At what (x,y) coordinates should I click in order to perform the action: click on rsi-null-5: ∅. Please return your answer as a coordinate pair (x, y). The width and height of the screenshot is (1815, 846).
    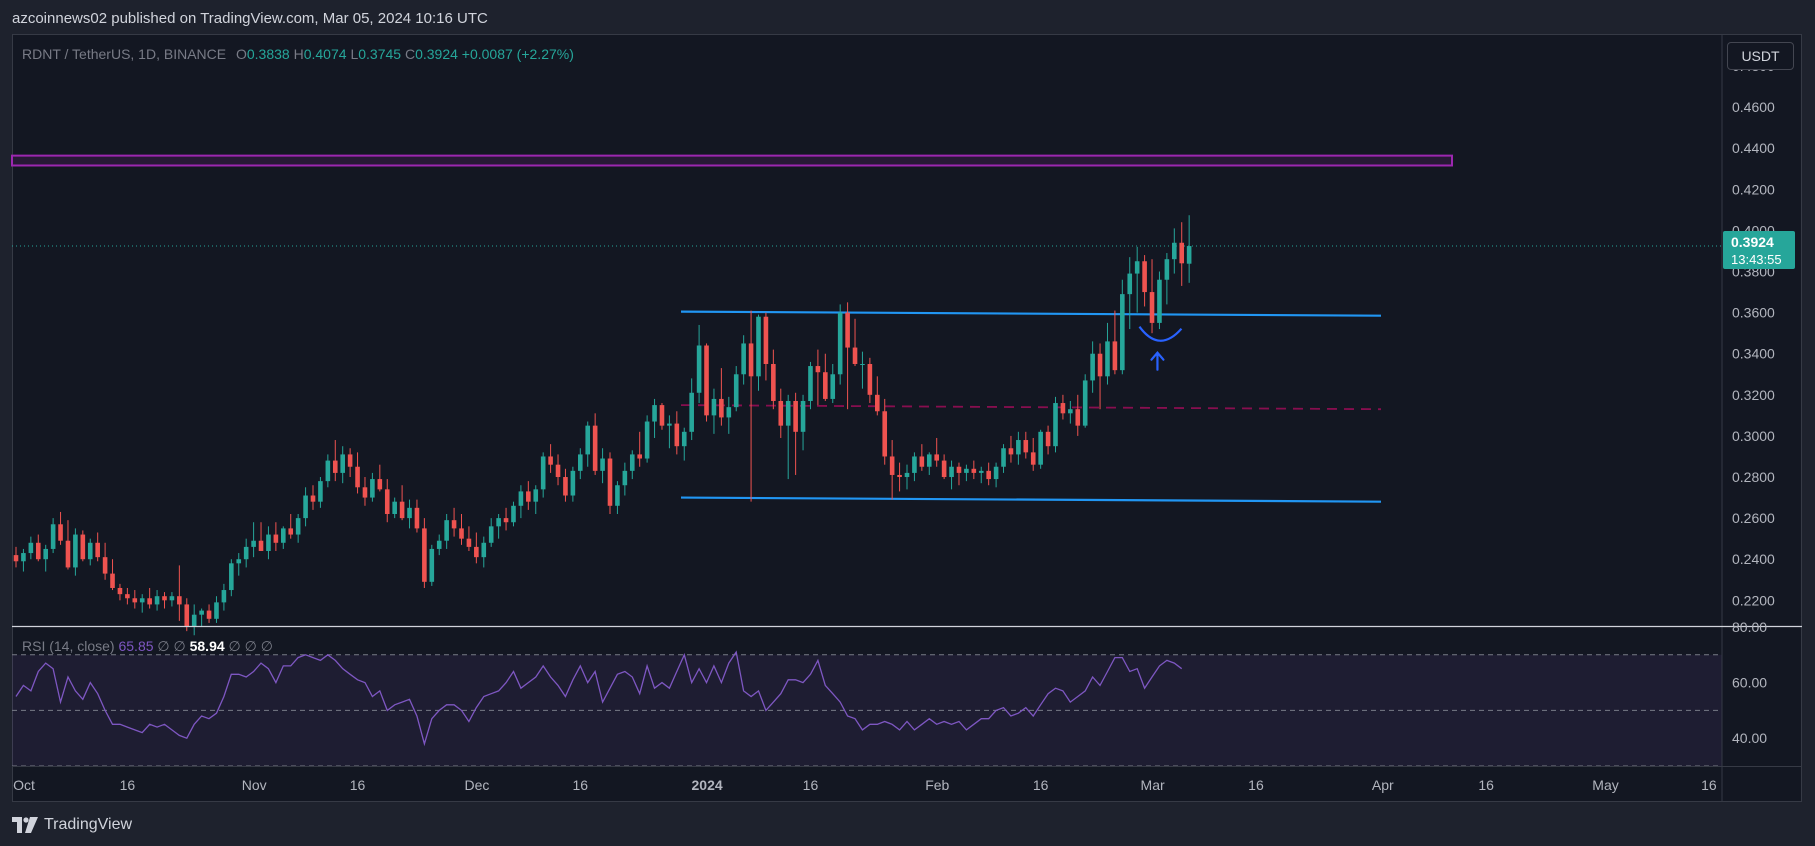
    Looking at the image, I should click on (266, 646).